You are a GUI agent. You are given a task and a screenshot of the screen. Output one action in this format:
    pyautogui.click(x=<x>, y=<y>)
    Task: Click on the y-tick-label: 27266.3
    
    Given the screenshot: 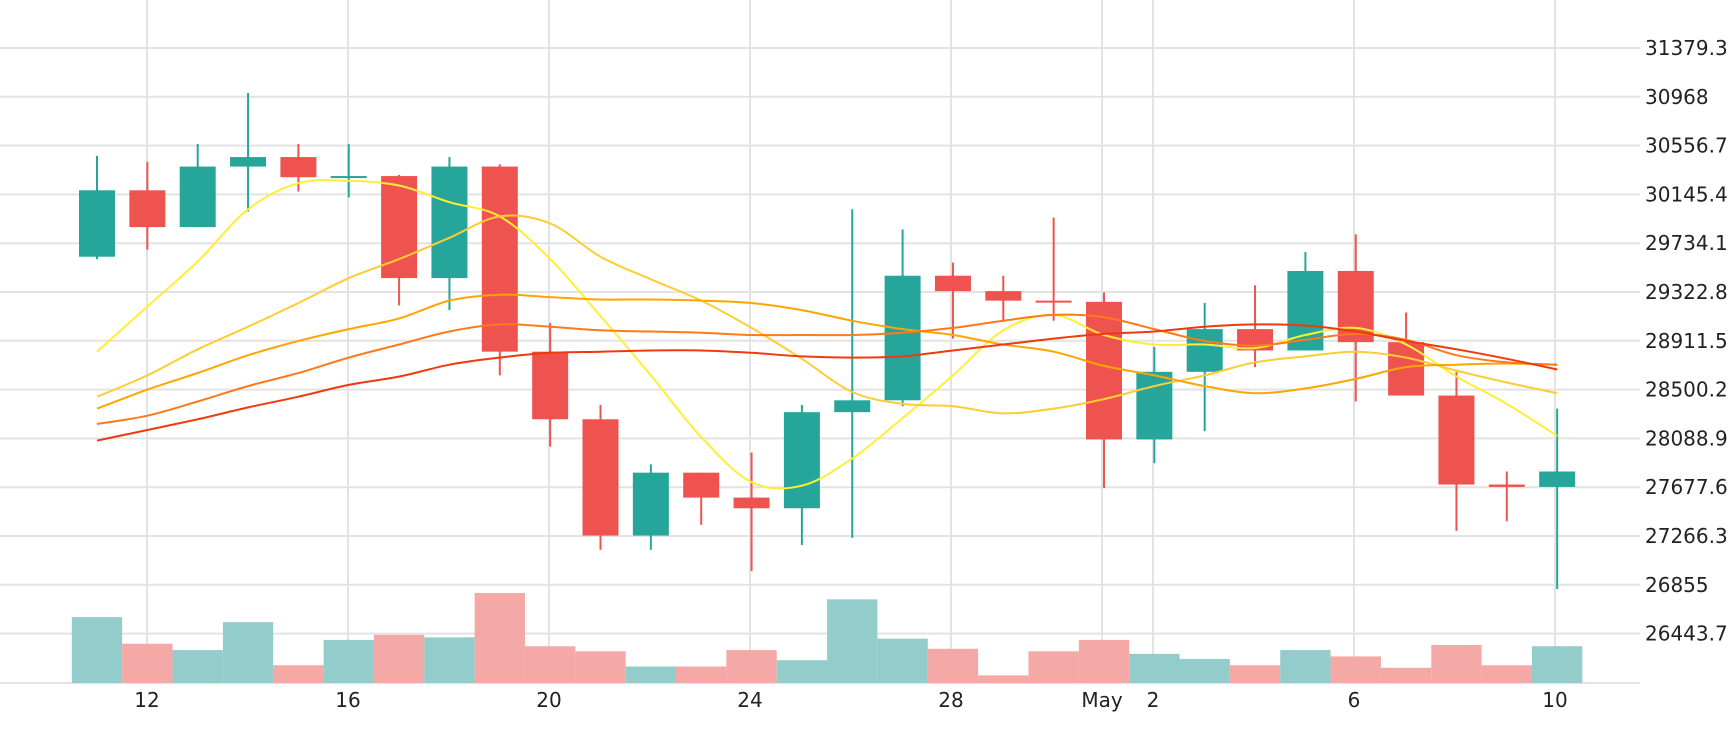 What is the action you would take?
    pyautogui.click(x=1686, y=536)
    